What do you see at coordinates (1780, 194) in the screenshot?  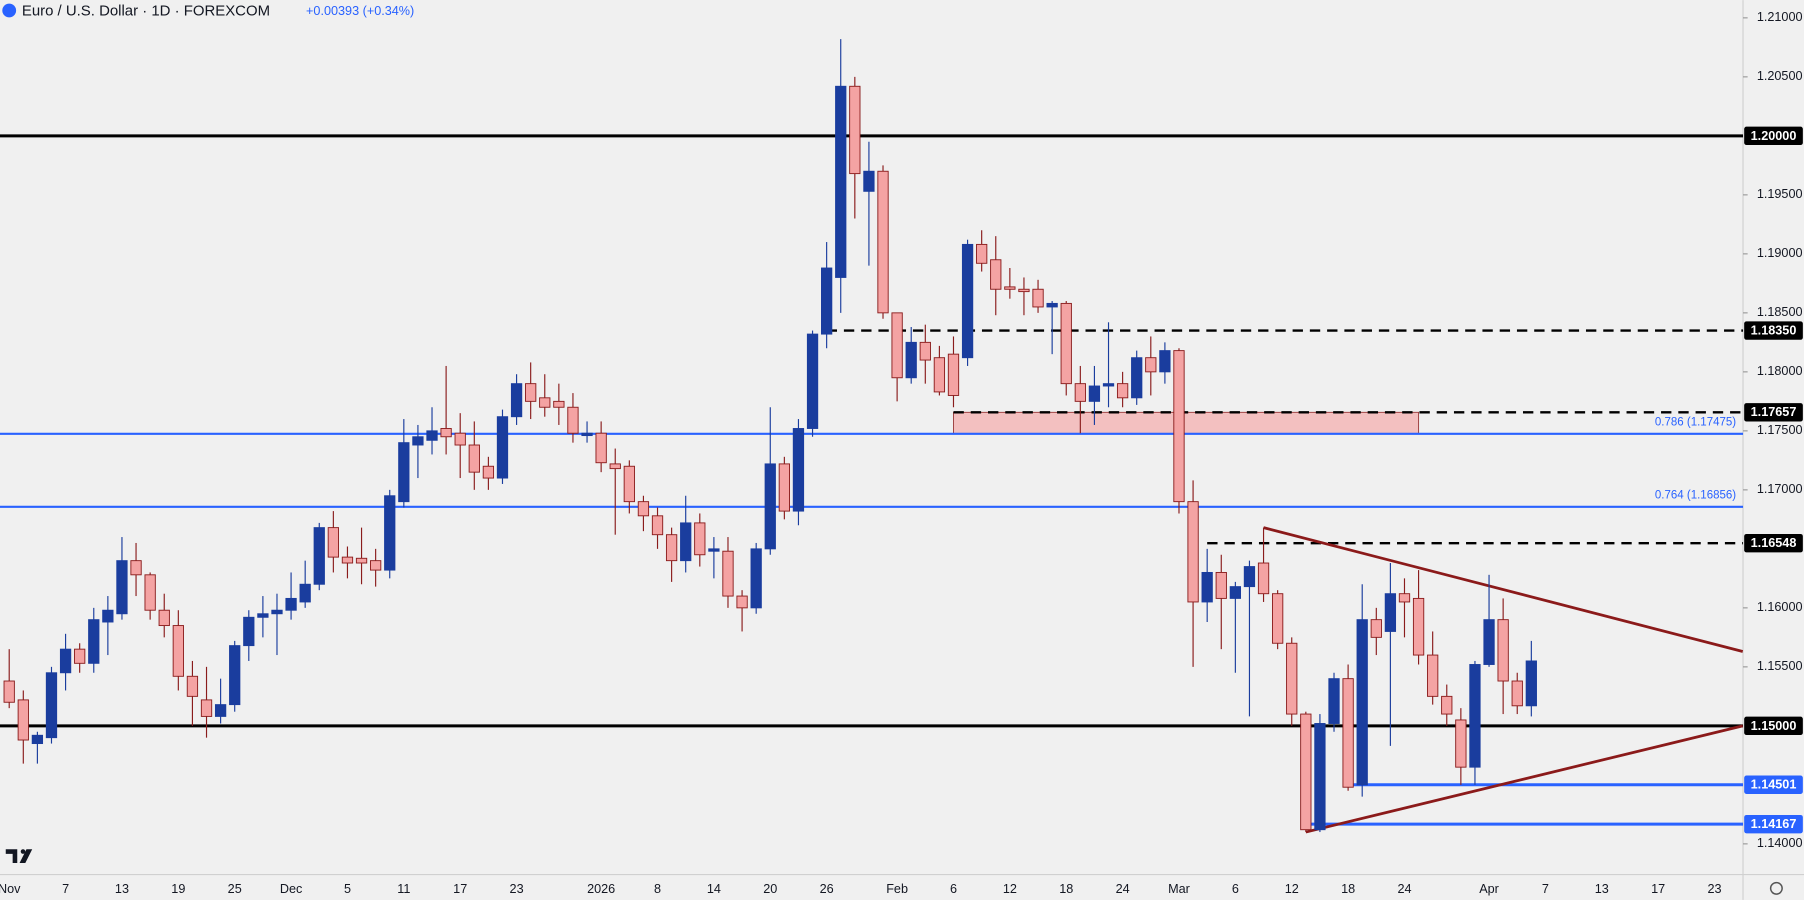 I see `y-tick-label: 1.19500` at bounding box center [1780, 194].